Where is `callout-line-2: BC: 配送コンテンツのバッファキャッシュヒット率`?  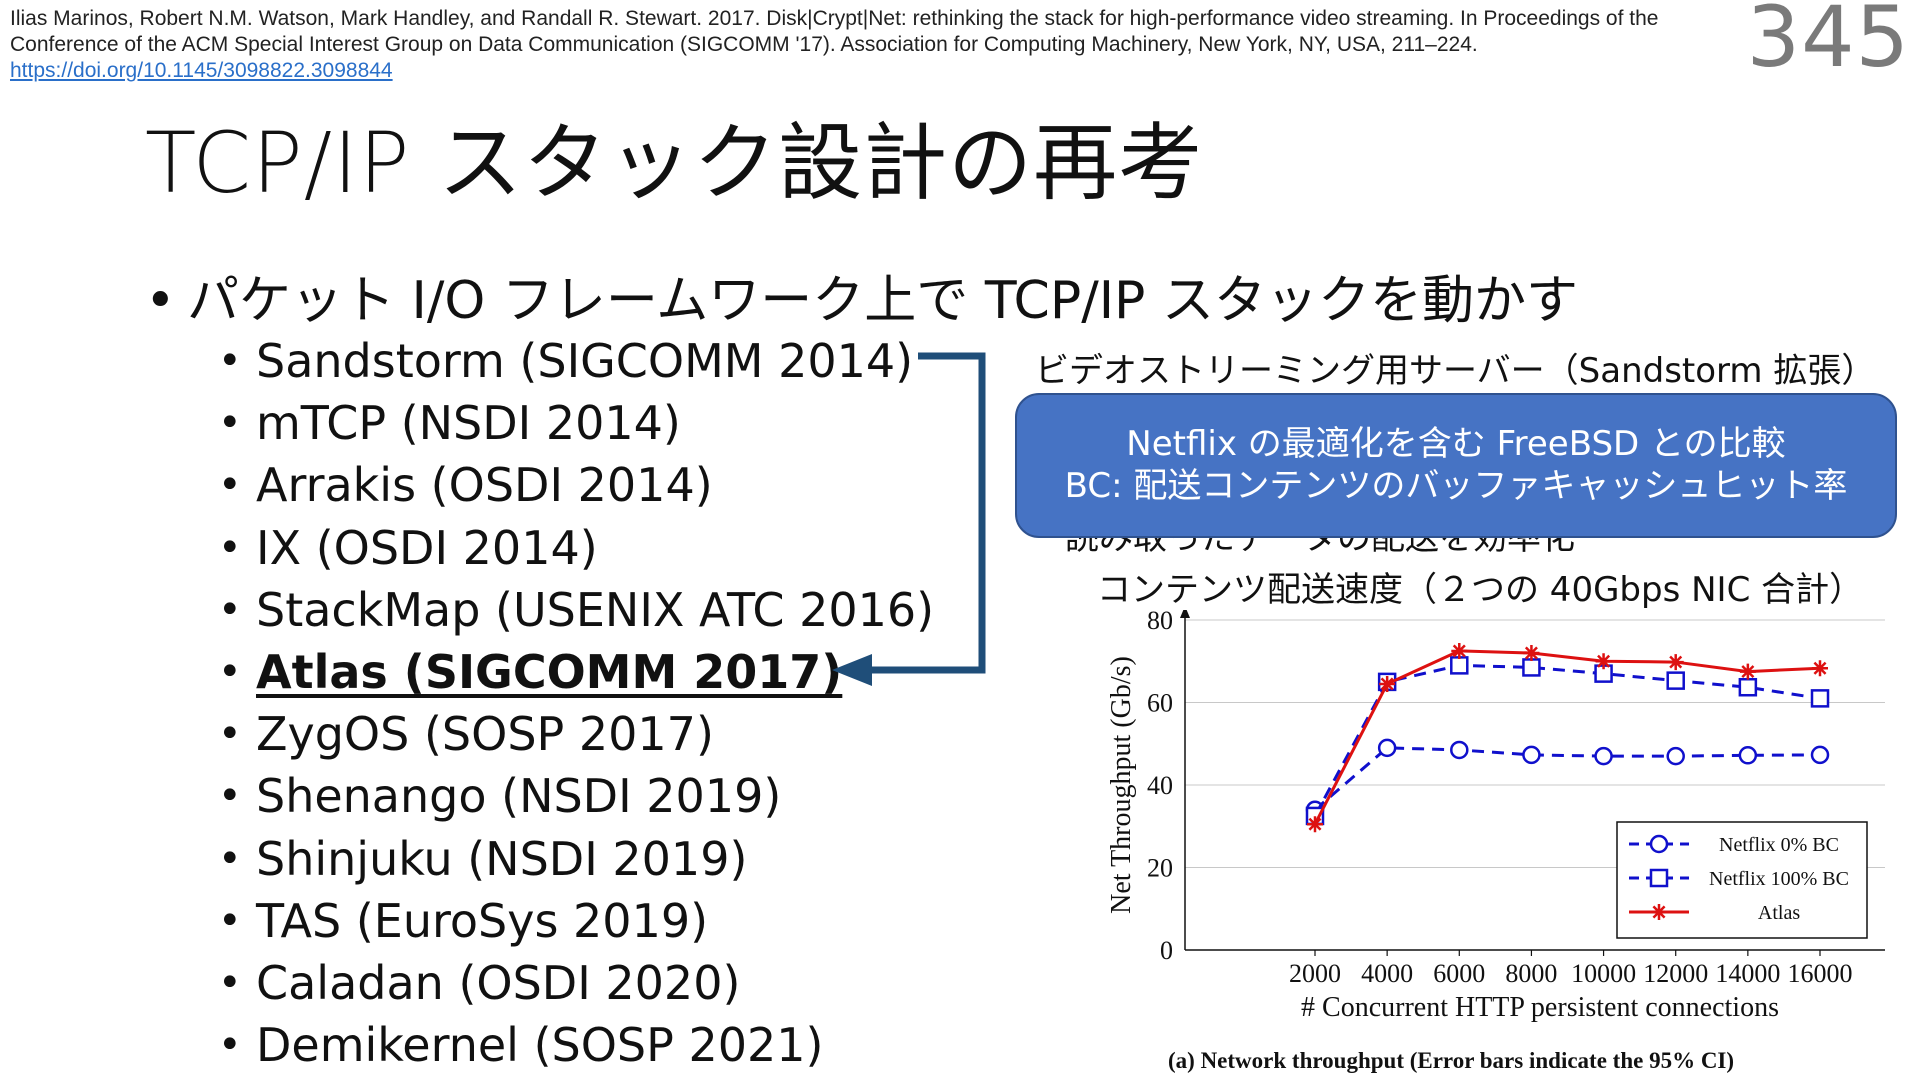 callout-line-2: BC: 配送コンテンツのバッファキャッシュヒット率 is located at coordinates (1456, 486).